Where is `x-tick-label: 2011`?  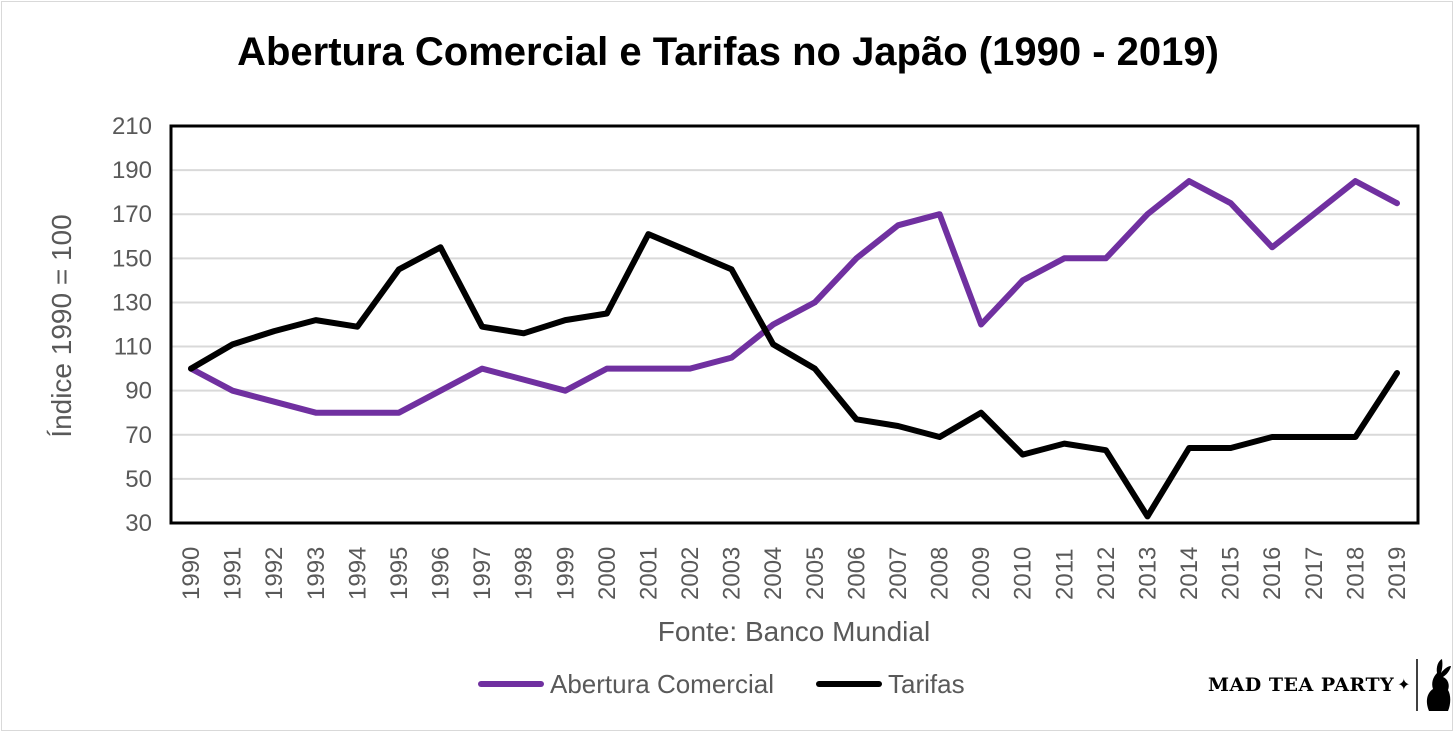 x-tick-label: 2011 is located at coordinates (1064, 574).